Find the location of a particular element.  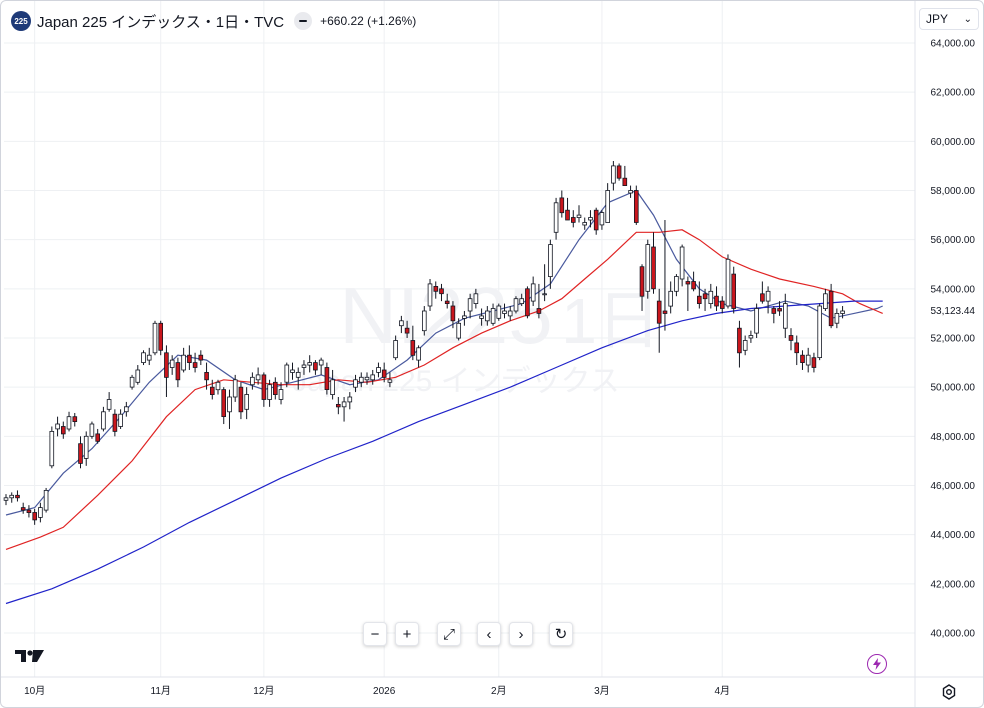

watermark: NI225 1日 Japan 225 インデックス is located at coordinates (476, 334).